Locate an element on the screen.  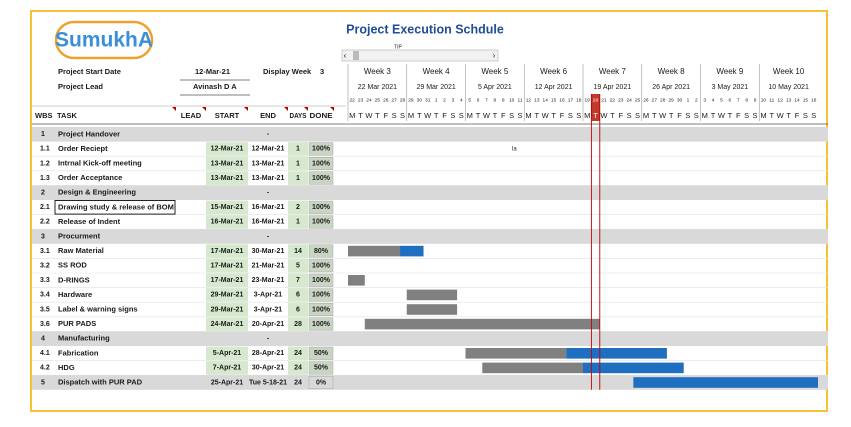
task: Design & Engineering is located at coordinates (97, 192).